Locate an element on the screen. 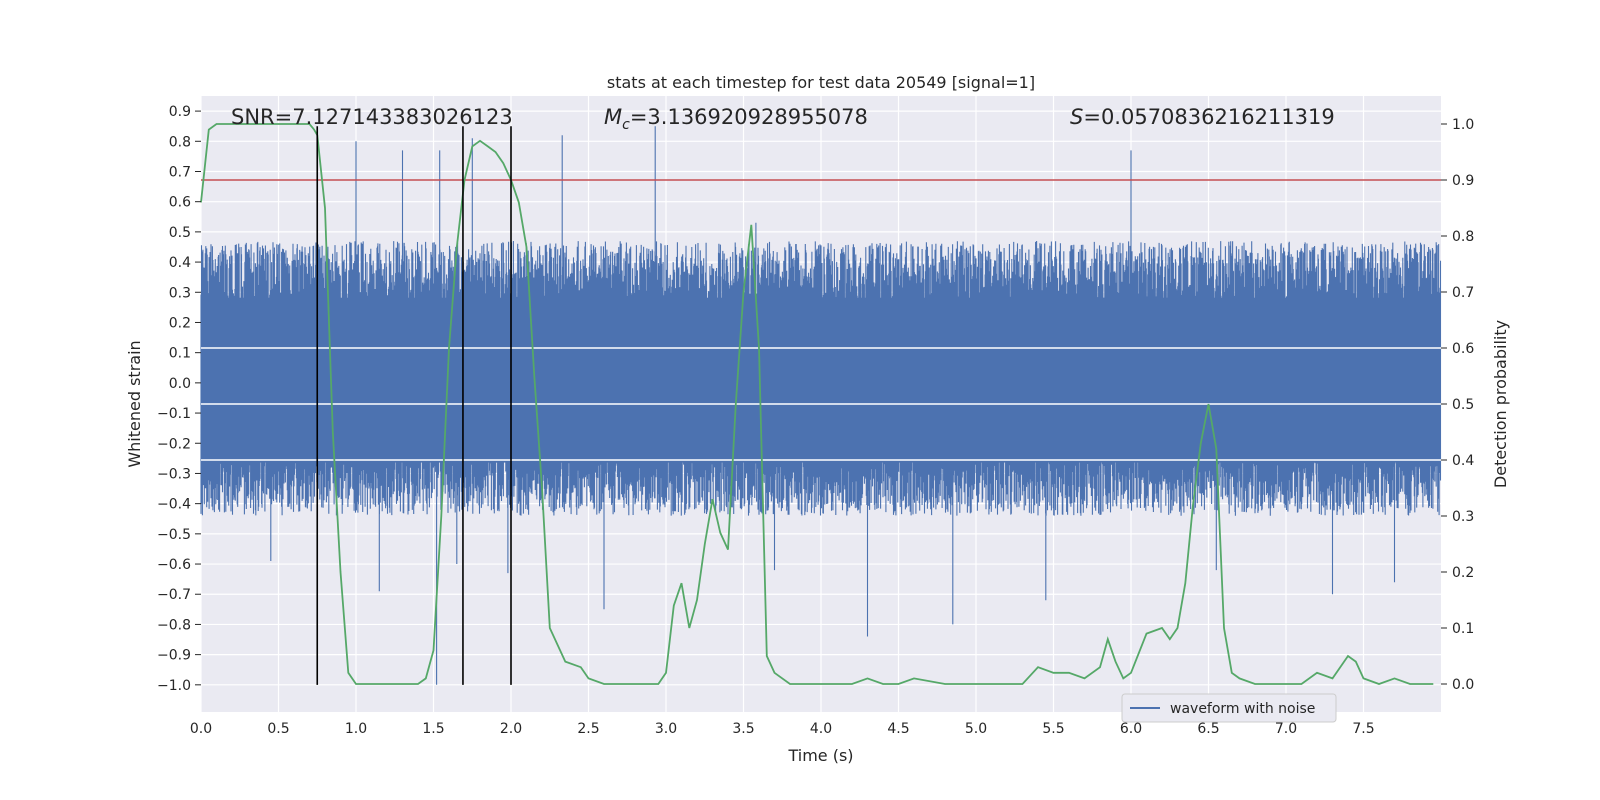  x-tick-label: 7.0 is located at coordinates (1286, 729).